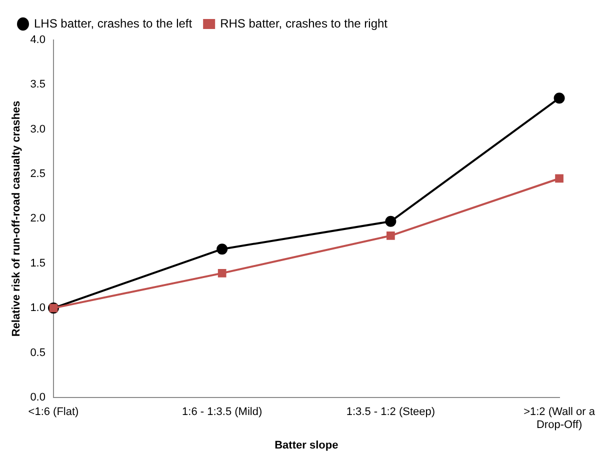  What do you see at coordinates (222, 412) in the screenshot?
I see `x-tick-label: 1:6 - 1:3.5 (Mild)` at bounding box center [222, 412].